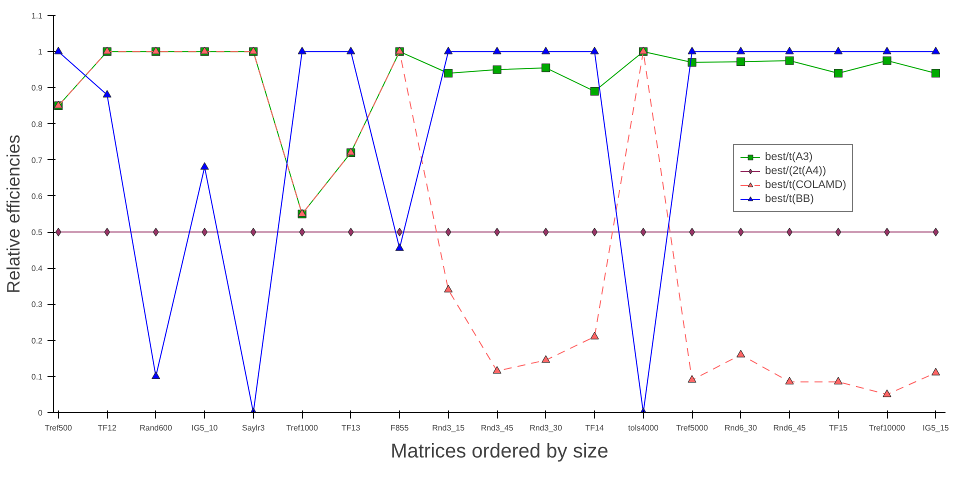 The height and width of the screenshot is (487, 965). I want to click on x-tick-label: Rnd3_15, so click(449, 428).